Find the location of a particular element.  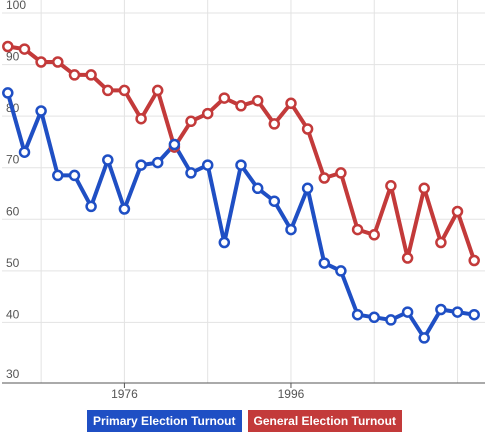

data-point-general-1964 is located at coordinates (24, 49).